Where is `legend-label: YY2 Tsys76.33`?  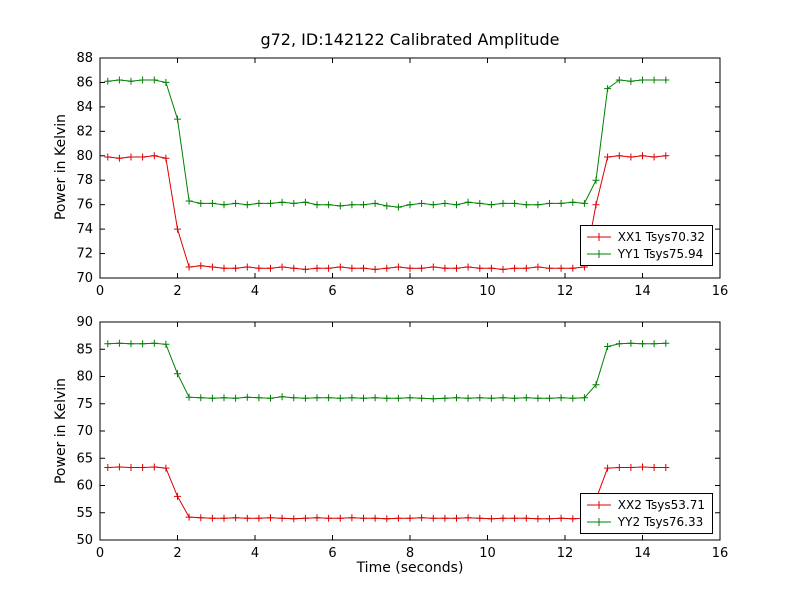 legend-label: YY2 Tsys76.33 is located at coordinates (660, 522).